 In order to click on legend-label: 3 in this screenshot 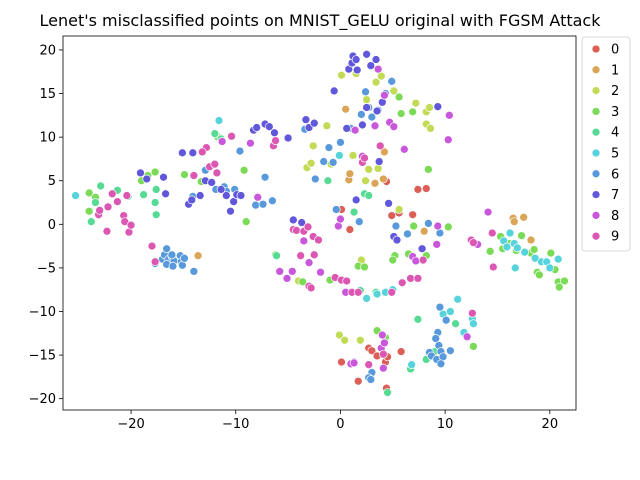, I will do `click(615, 112)`.